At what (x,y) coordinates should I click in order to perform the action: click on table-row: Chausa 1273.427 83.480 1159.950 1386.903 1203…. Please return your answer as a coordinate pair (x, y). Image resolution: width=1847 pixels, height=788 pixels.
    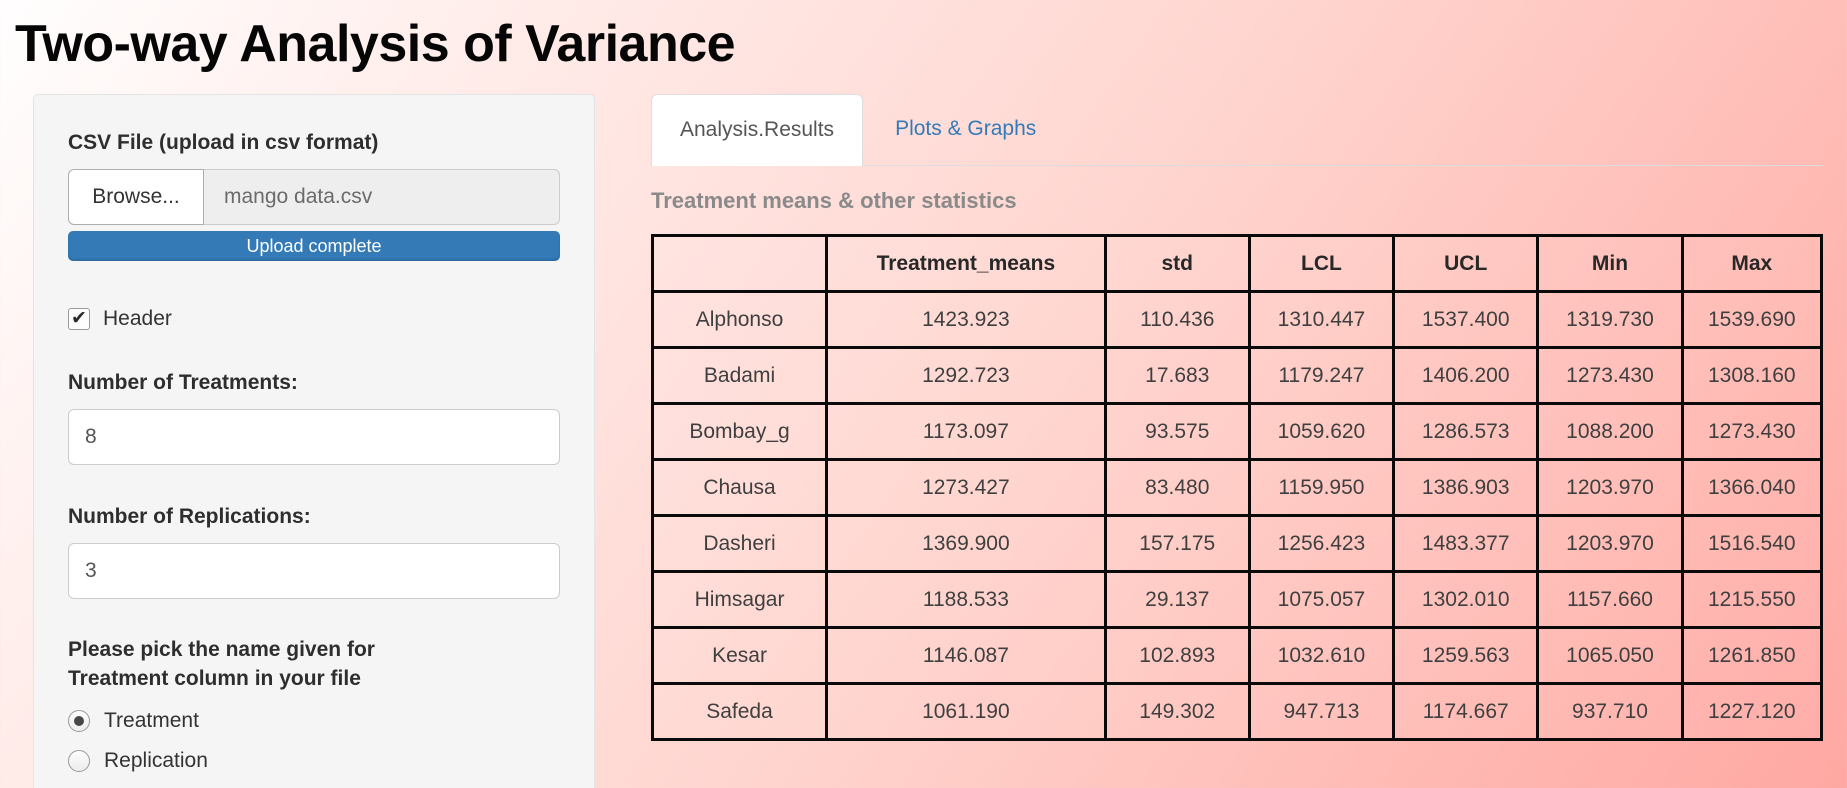
    Looking at the image, I should click on (1237, 487).